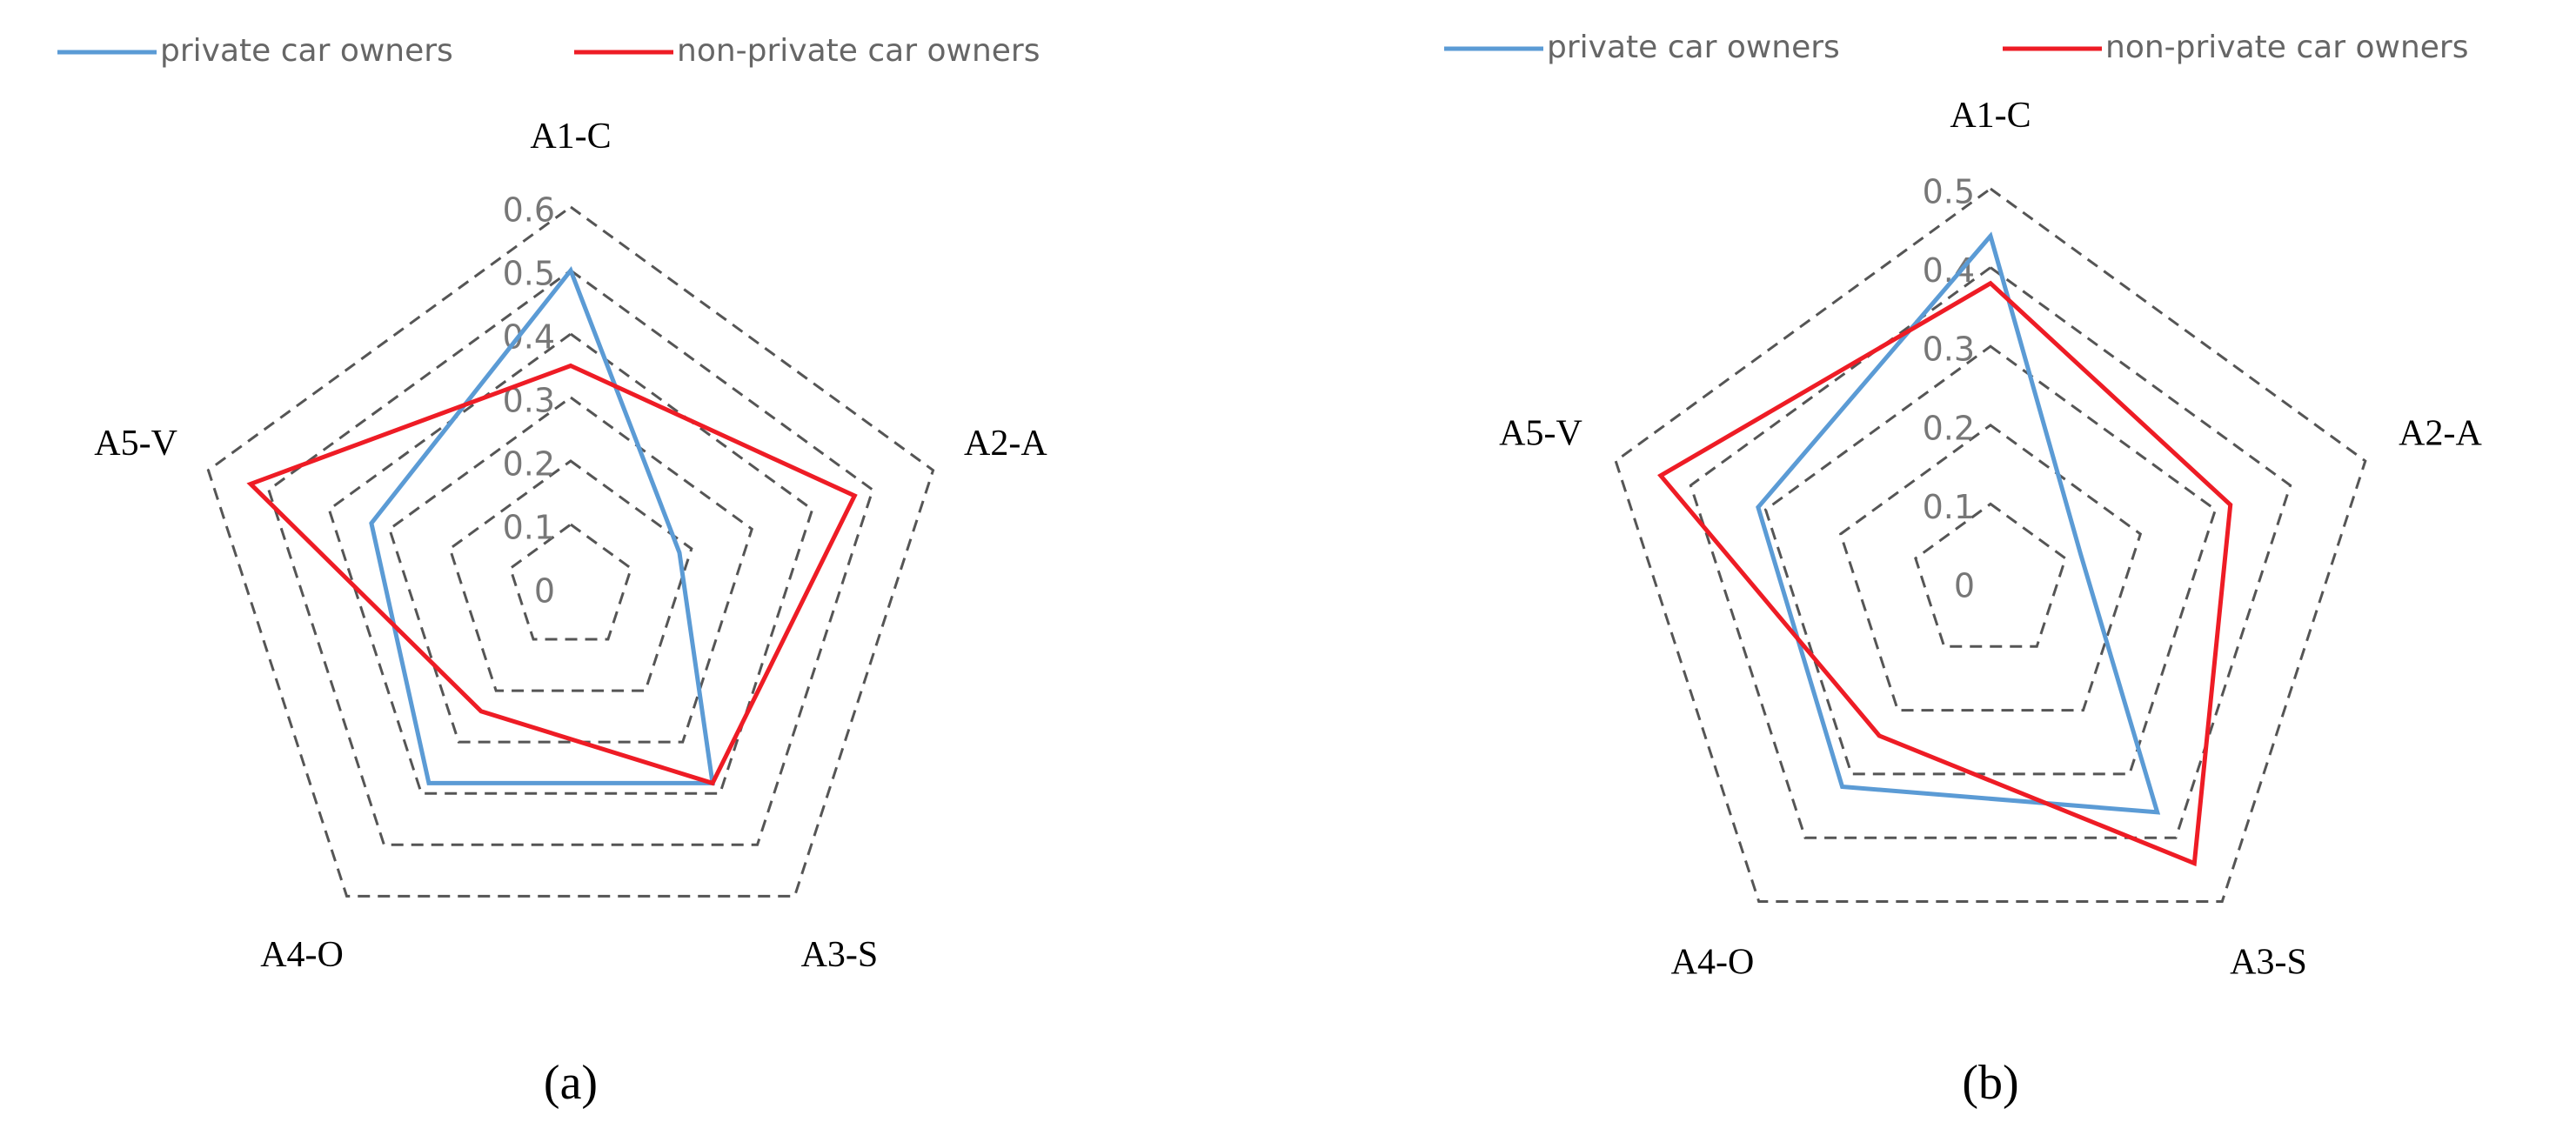 This screenshot has height=1142, width=2576. Describe the element at coordinates (1990, 1083) in the screenshot. I see `caption: (b)` at that location.